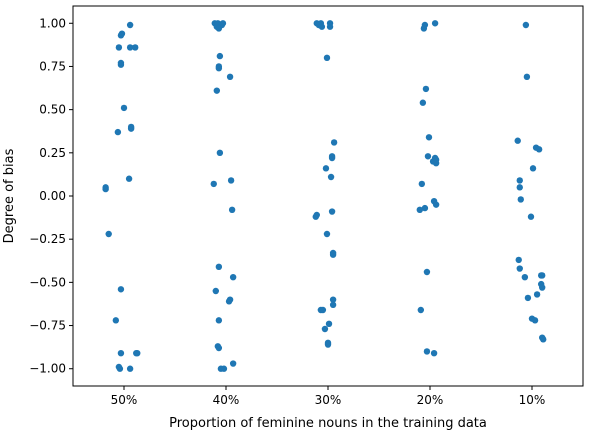 The height and width of the screenshot is (430, 590). Describe the element at coordinates (52, 110) in the screenshot. I see `y-tick-label: 0.50` at that location.